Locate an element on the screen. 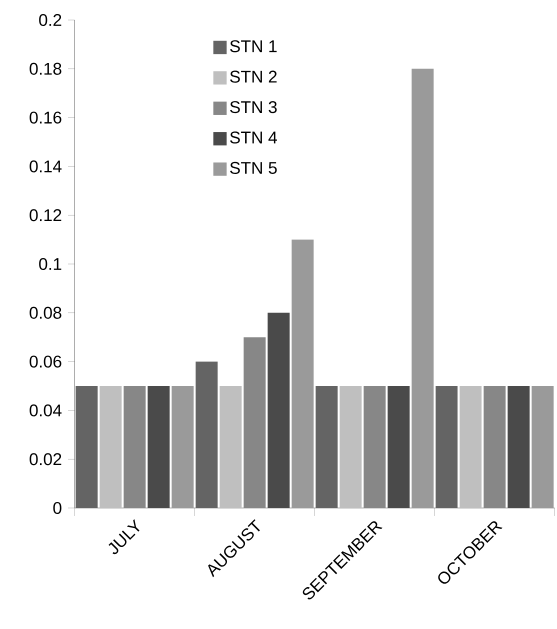  legend-label: STN 1 is located at coordinates (253, 46).